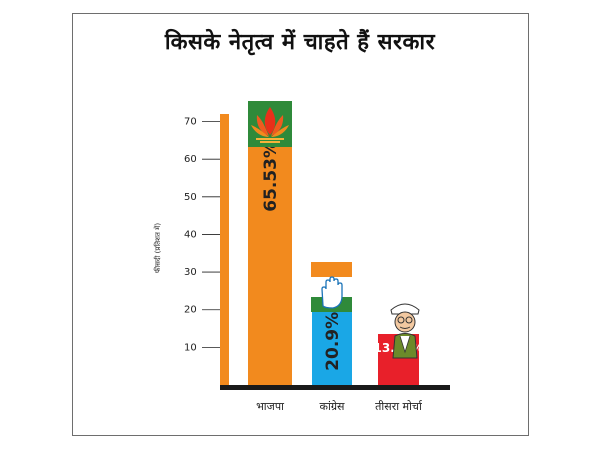 This screenshot has width=600, height=450. I want to click on y-tick-label: 50, so click(190, 197).